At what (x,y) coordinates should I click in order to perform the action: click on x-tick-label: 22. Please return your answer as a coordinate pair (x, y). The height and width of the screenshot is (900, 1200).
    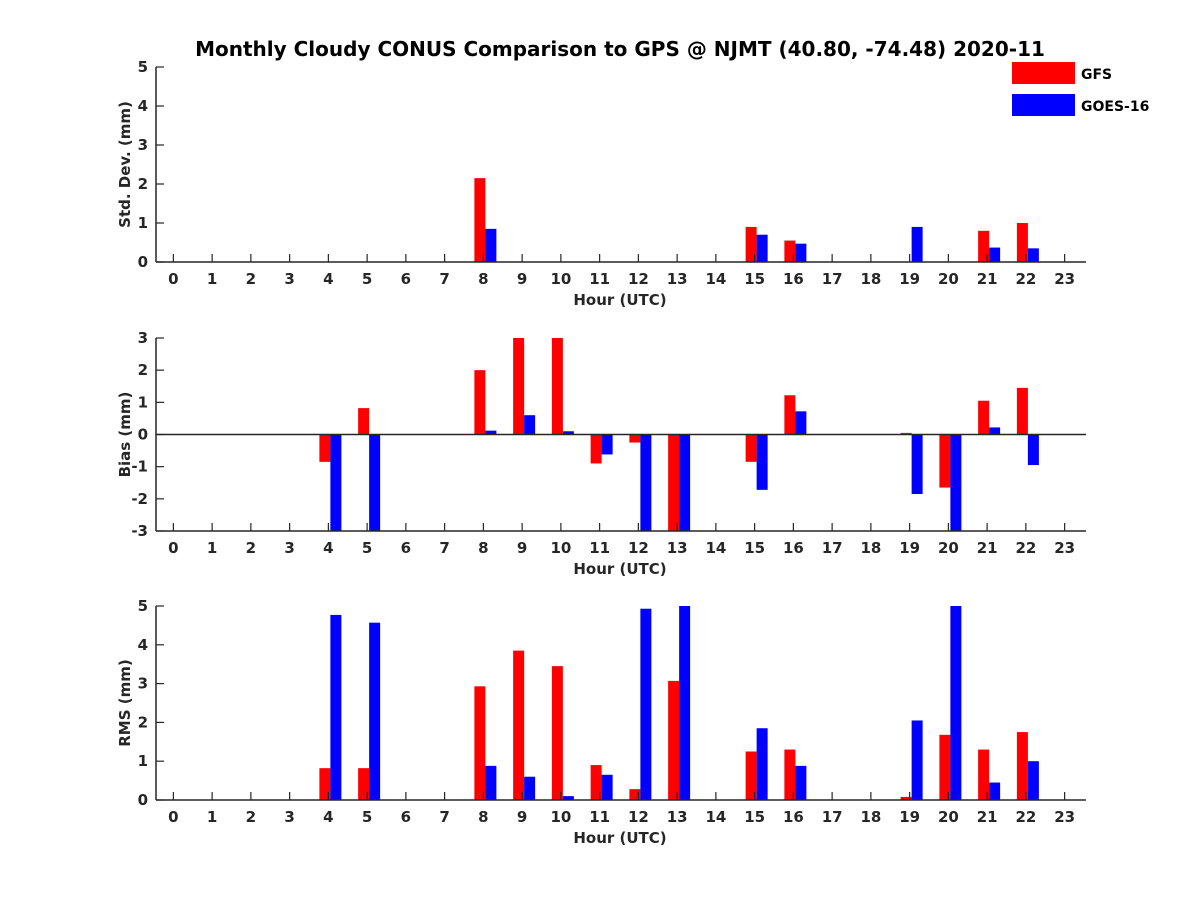
    Looking at the image, I should click on (1025, 548).